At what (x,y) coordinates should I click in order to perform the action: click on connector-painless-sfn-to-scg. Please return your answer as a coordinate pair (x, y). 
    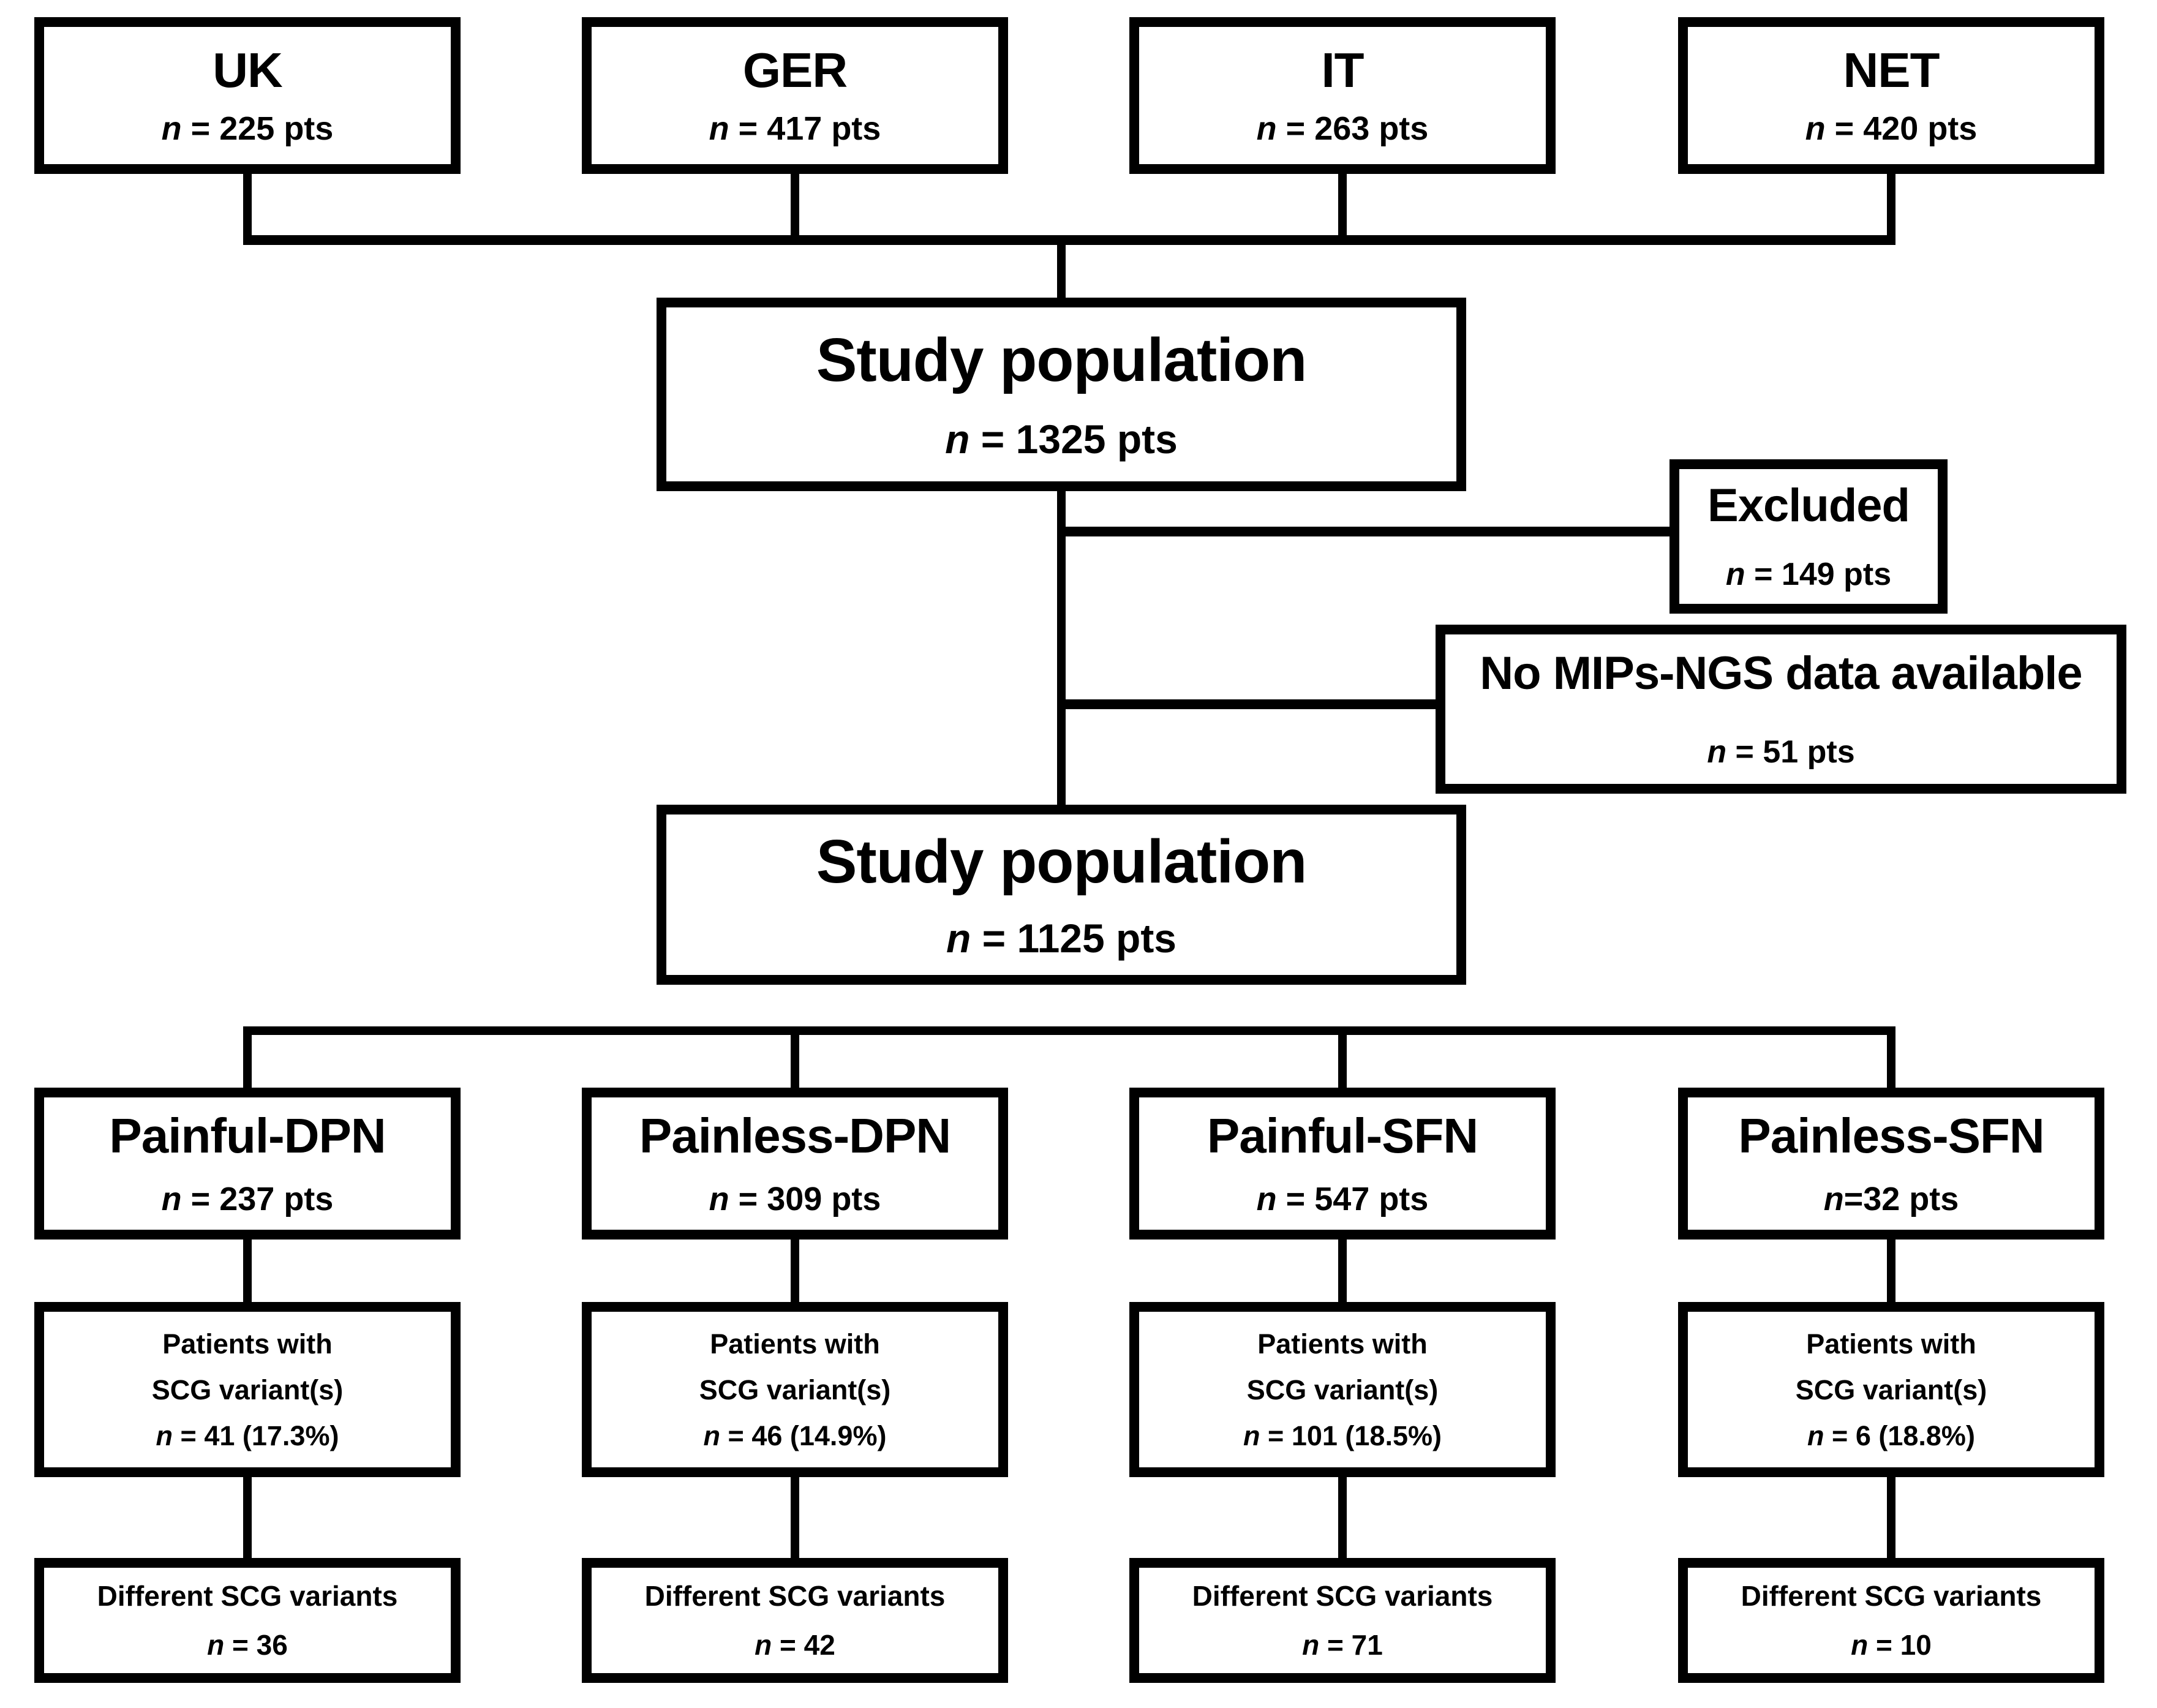
    Looking at the image, I should click on (1891, 1272).